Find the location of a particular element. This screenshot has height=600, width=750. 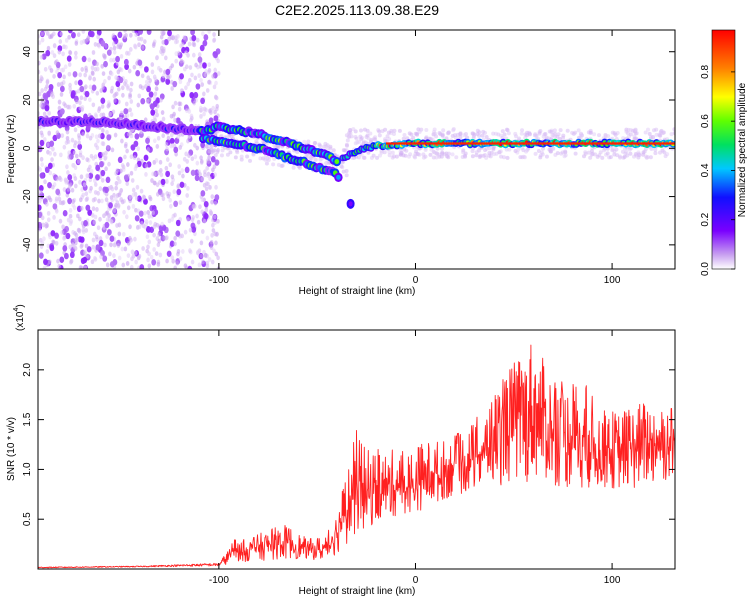

colorbar-gradient is located at coordinates (723, 149).